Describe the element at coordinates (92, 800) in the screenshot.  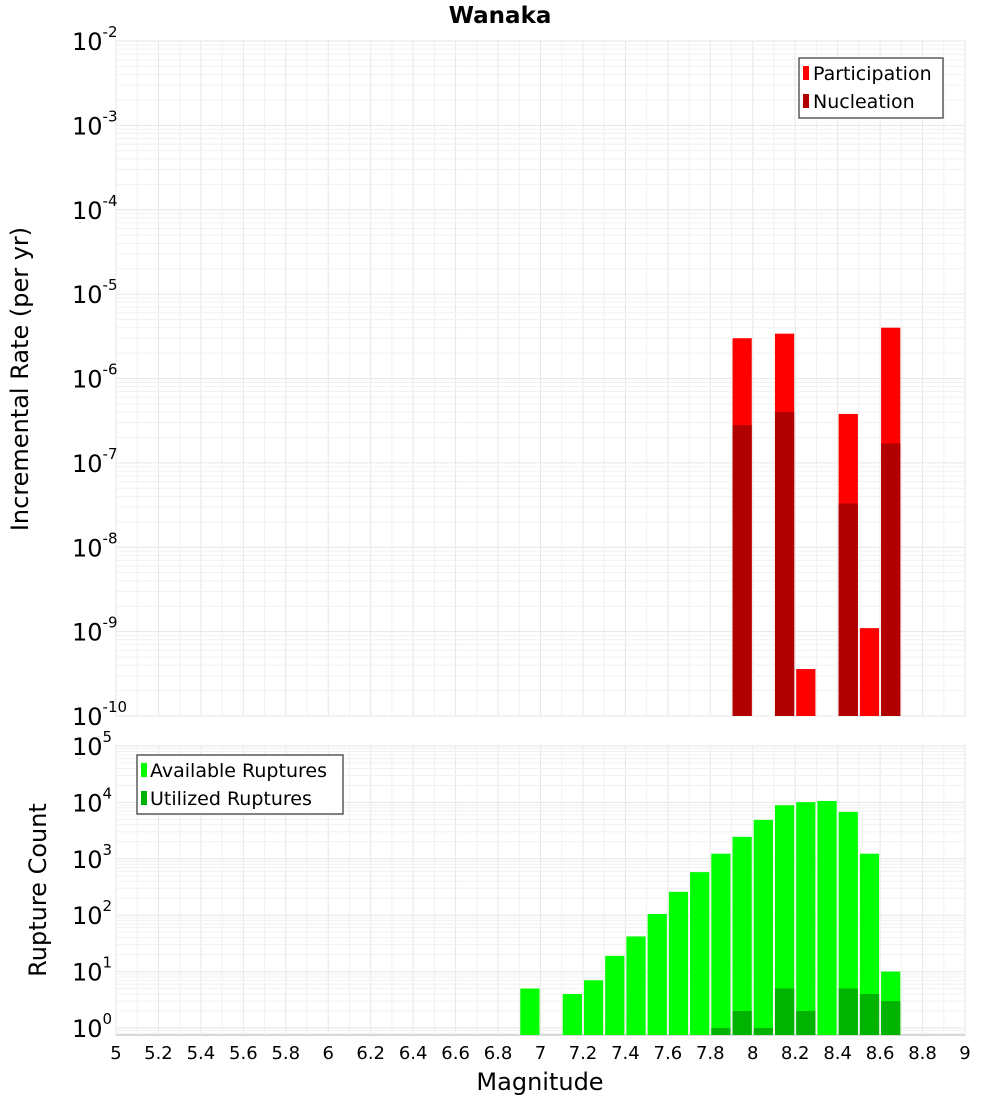
I see `y-tick-label: 10⁴` at that location.